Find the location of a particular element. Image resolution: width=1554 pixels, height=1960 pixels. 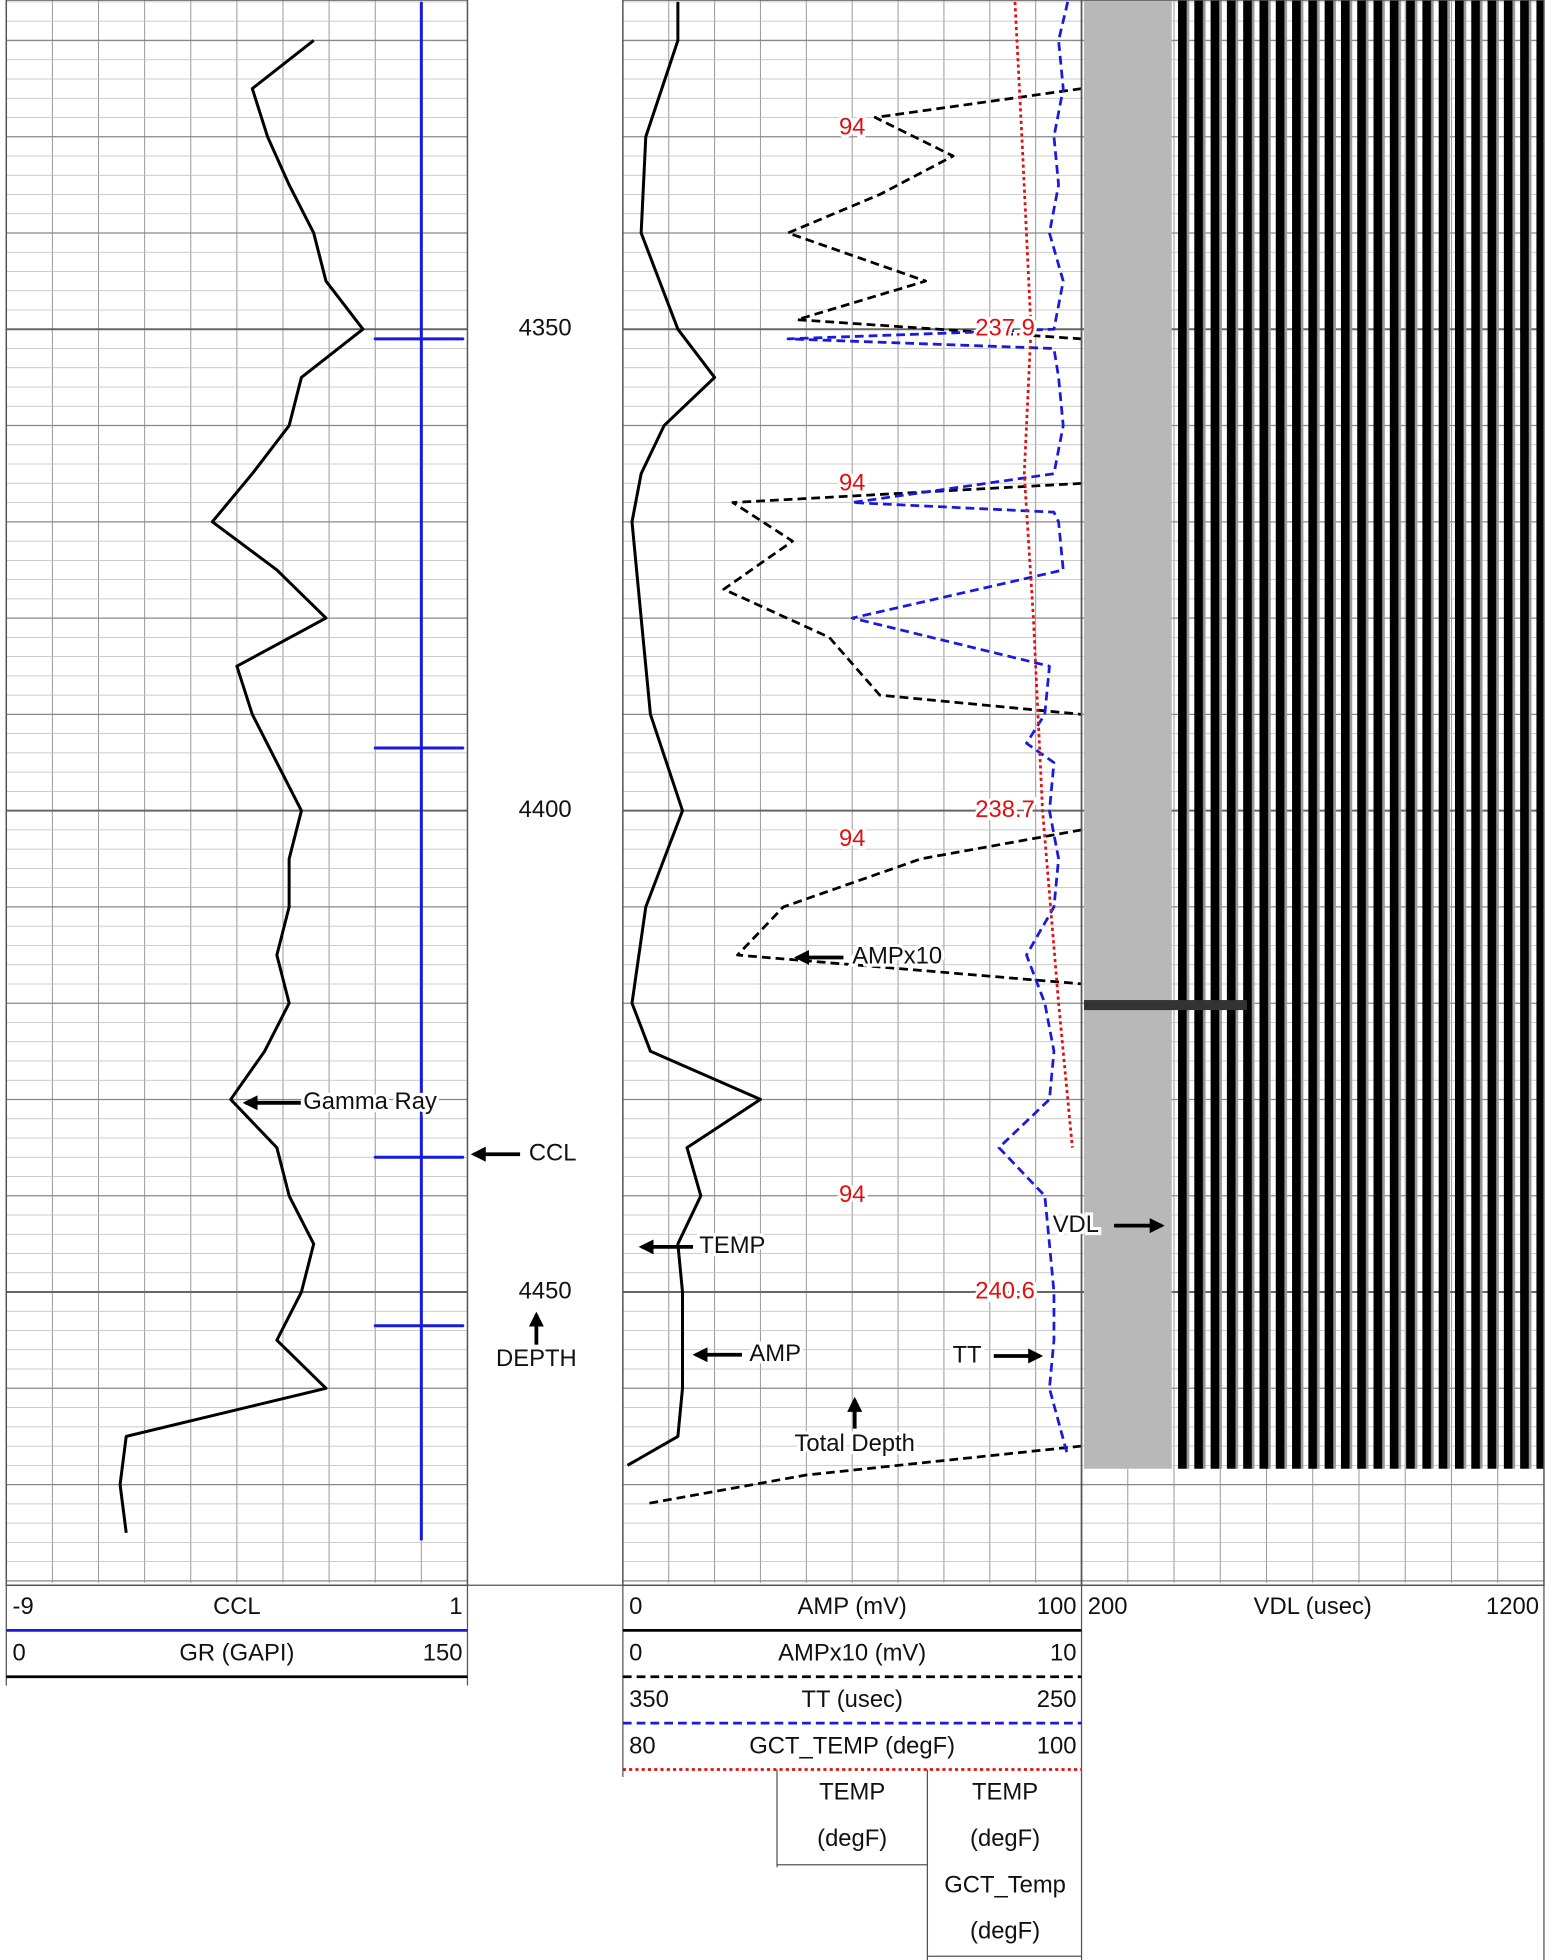

annotation: AMPx10 is located at coordinates (897, 956).